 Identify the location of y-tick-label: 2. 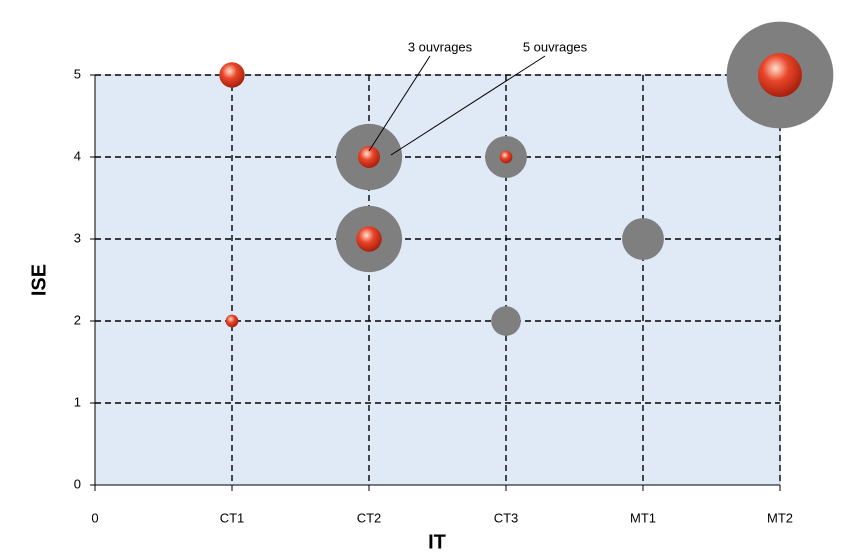
(77, 319).